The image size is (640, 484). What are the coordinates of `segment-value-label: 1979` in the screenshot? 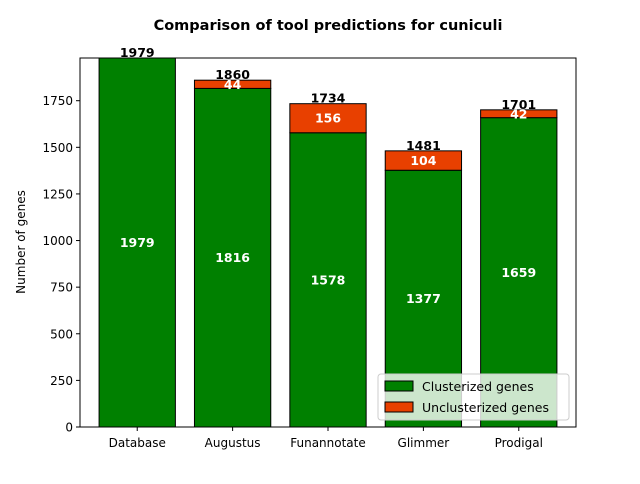 It's located at (137, 242).